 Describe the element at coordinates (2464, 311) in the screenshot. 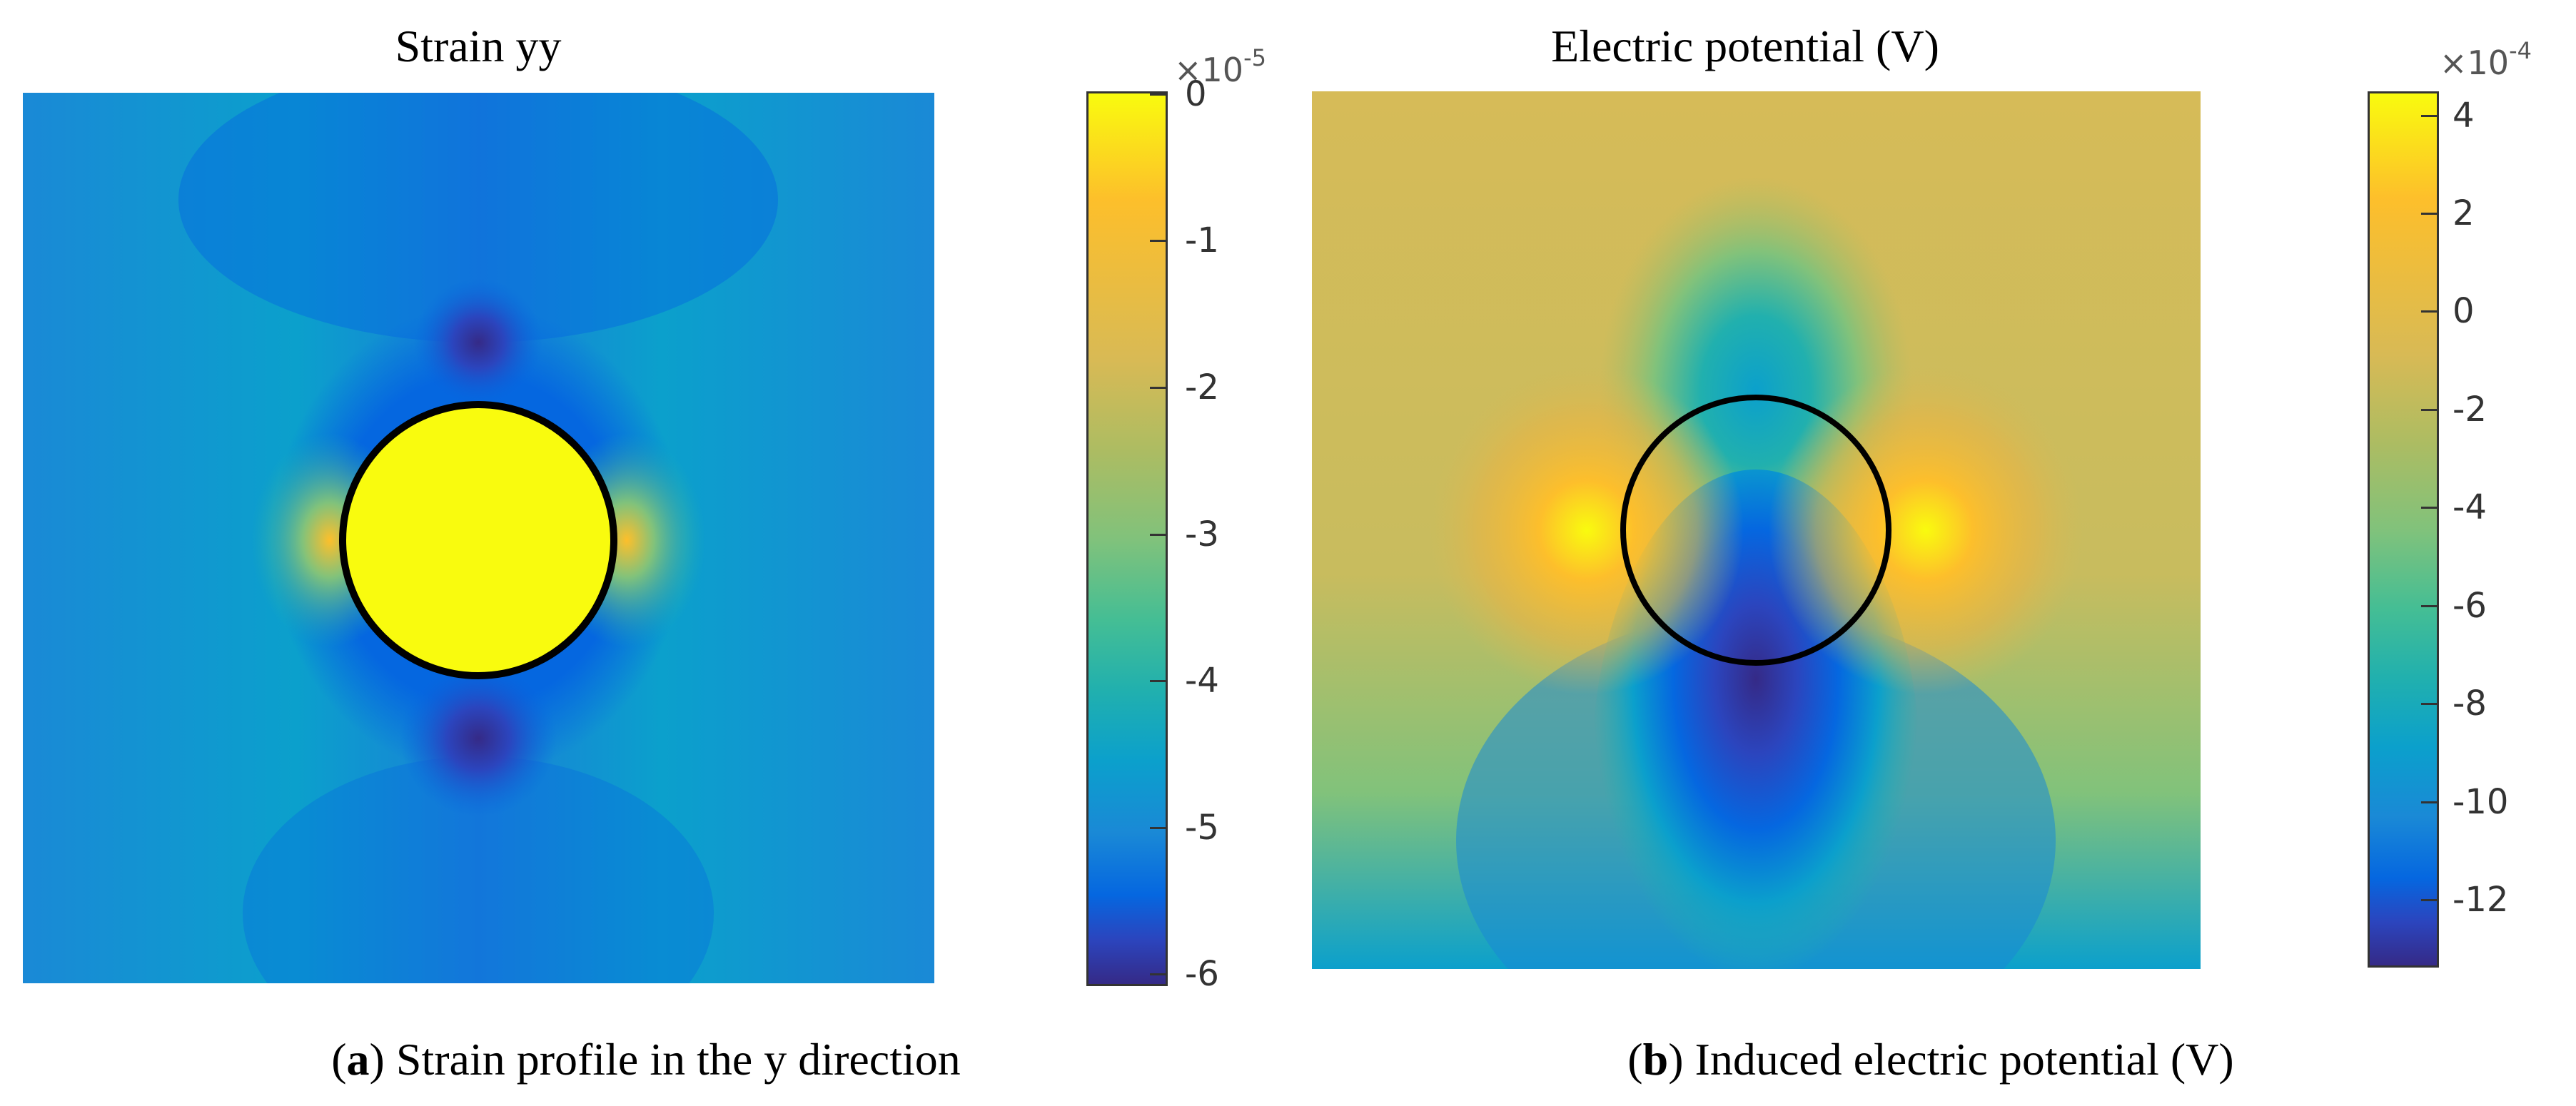

I see `colorbar-b-tick-label: 0` at that location.